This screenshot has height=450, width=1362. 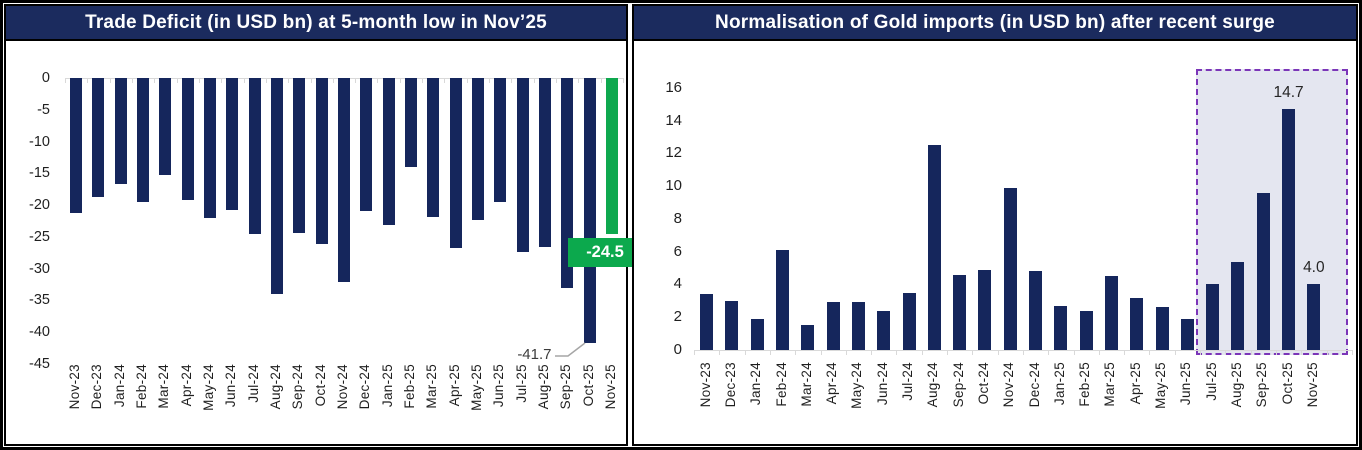 I want to click on y-axis-label: -5, so click(x=43, y=109).